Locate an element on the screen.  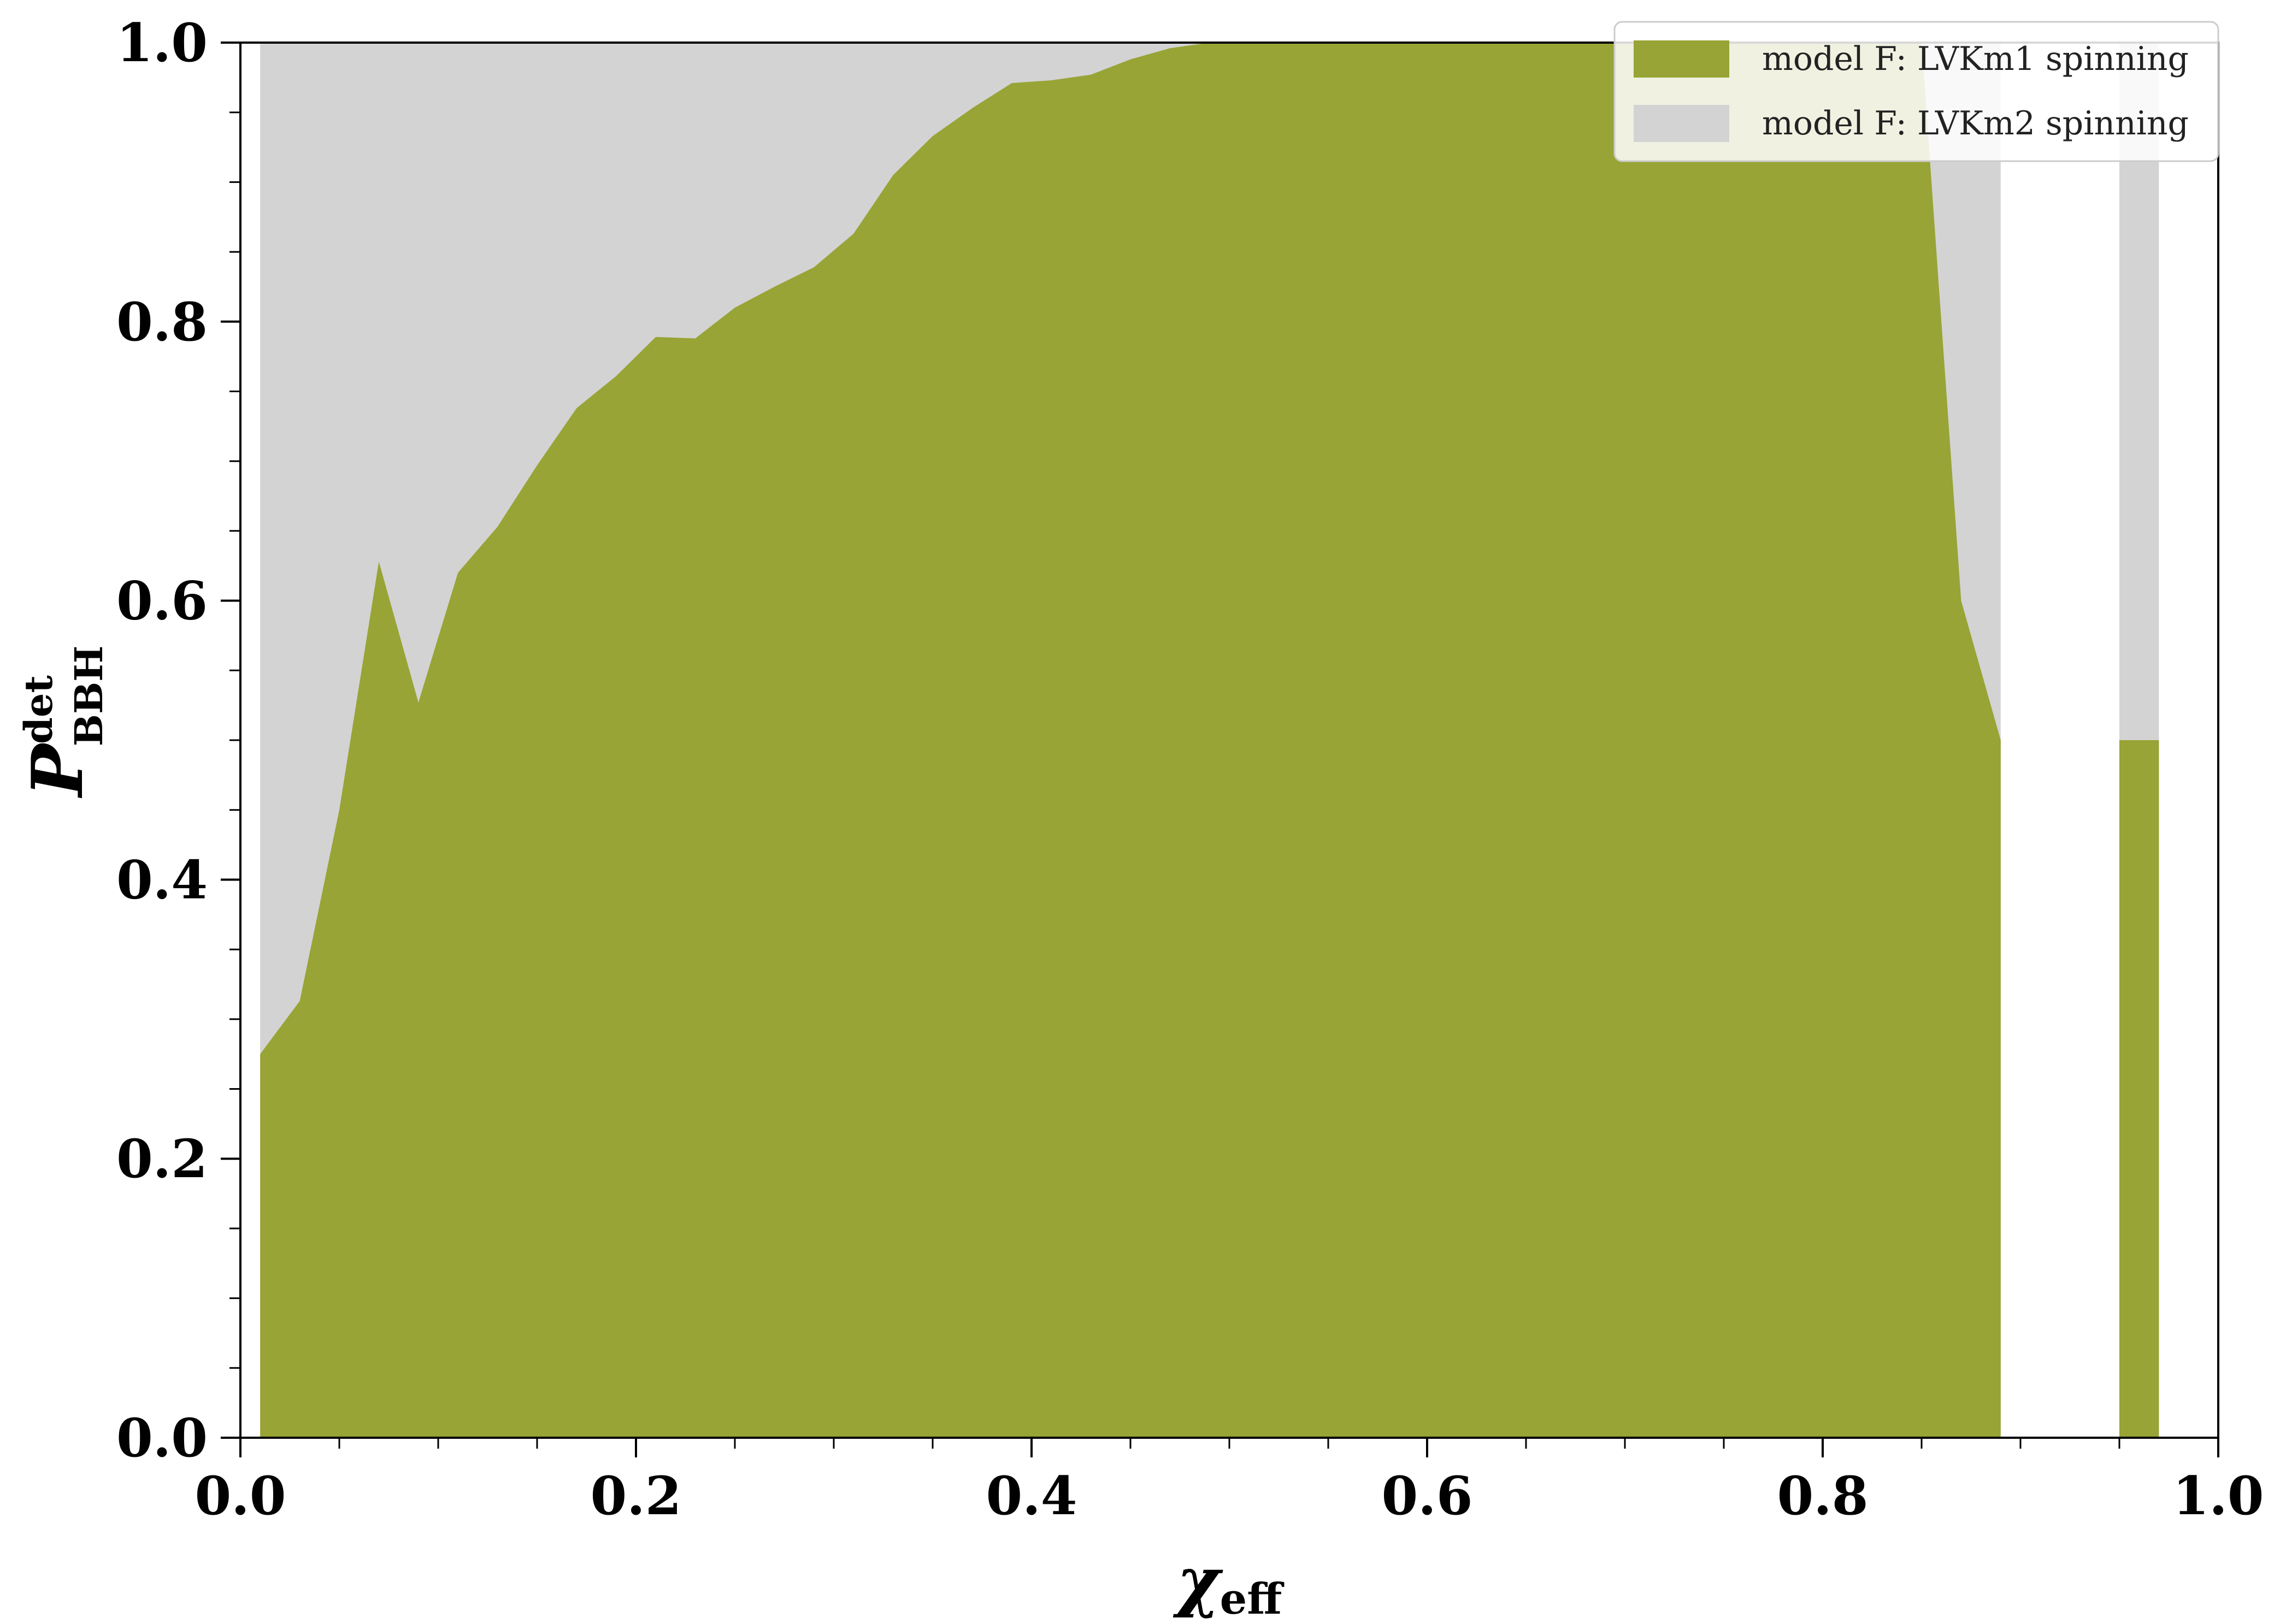
x-tick-label: 0.0 is located at coordinates (241, 1496).